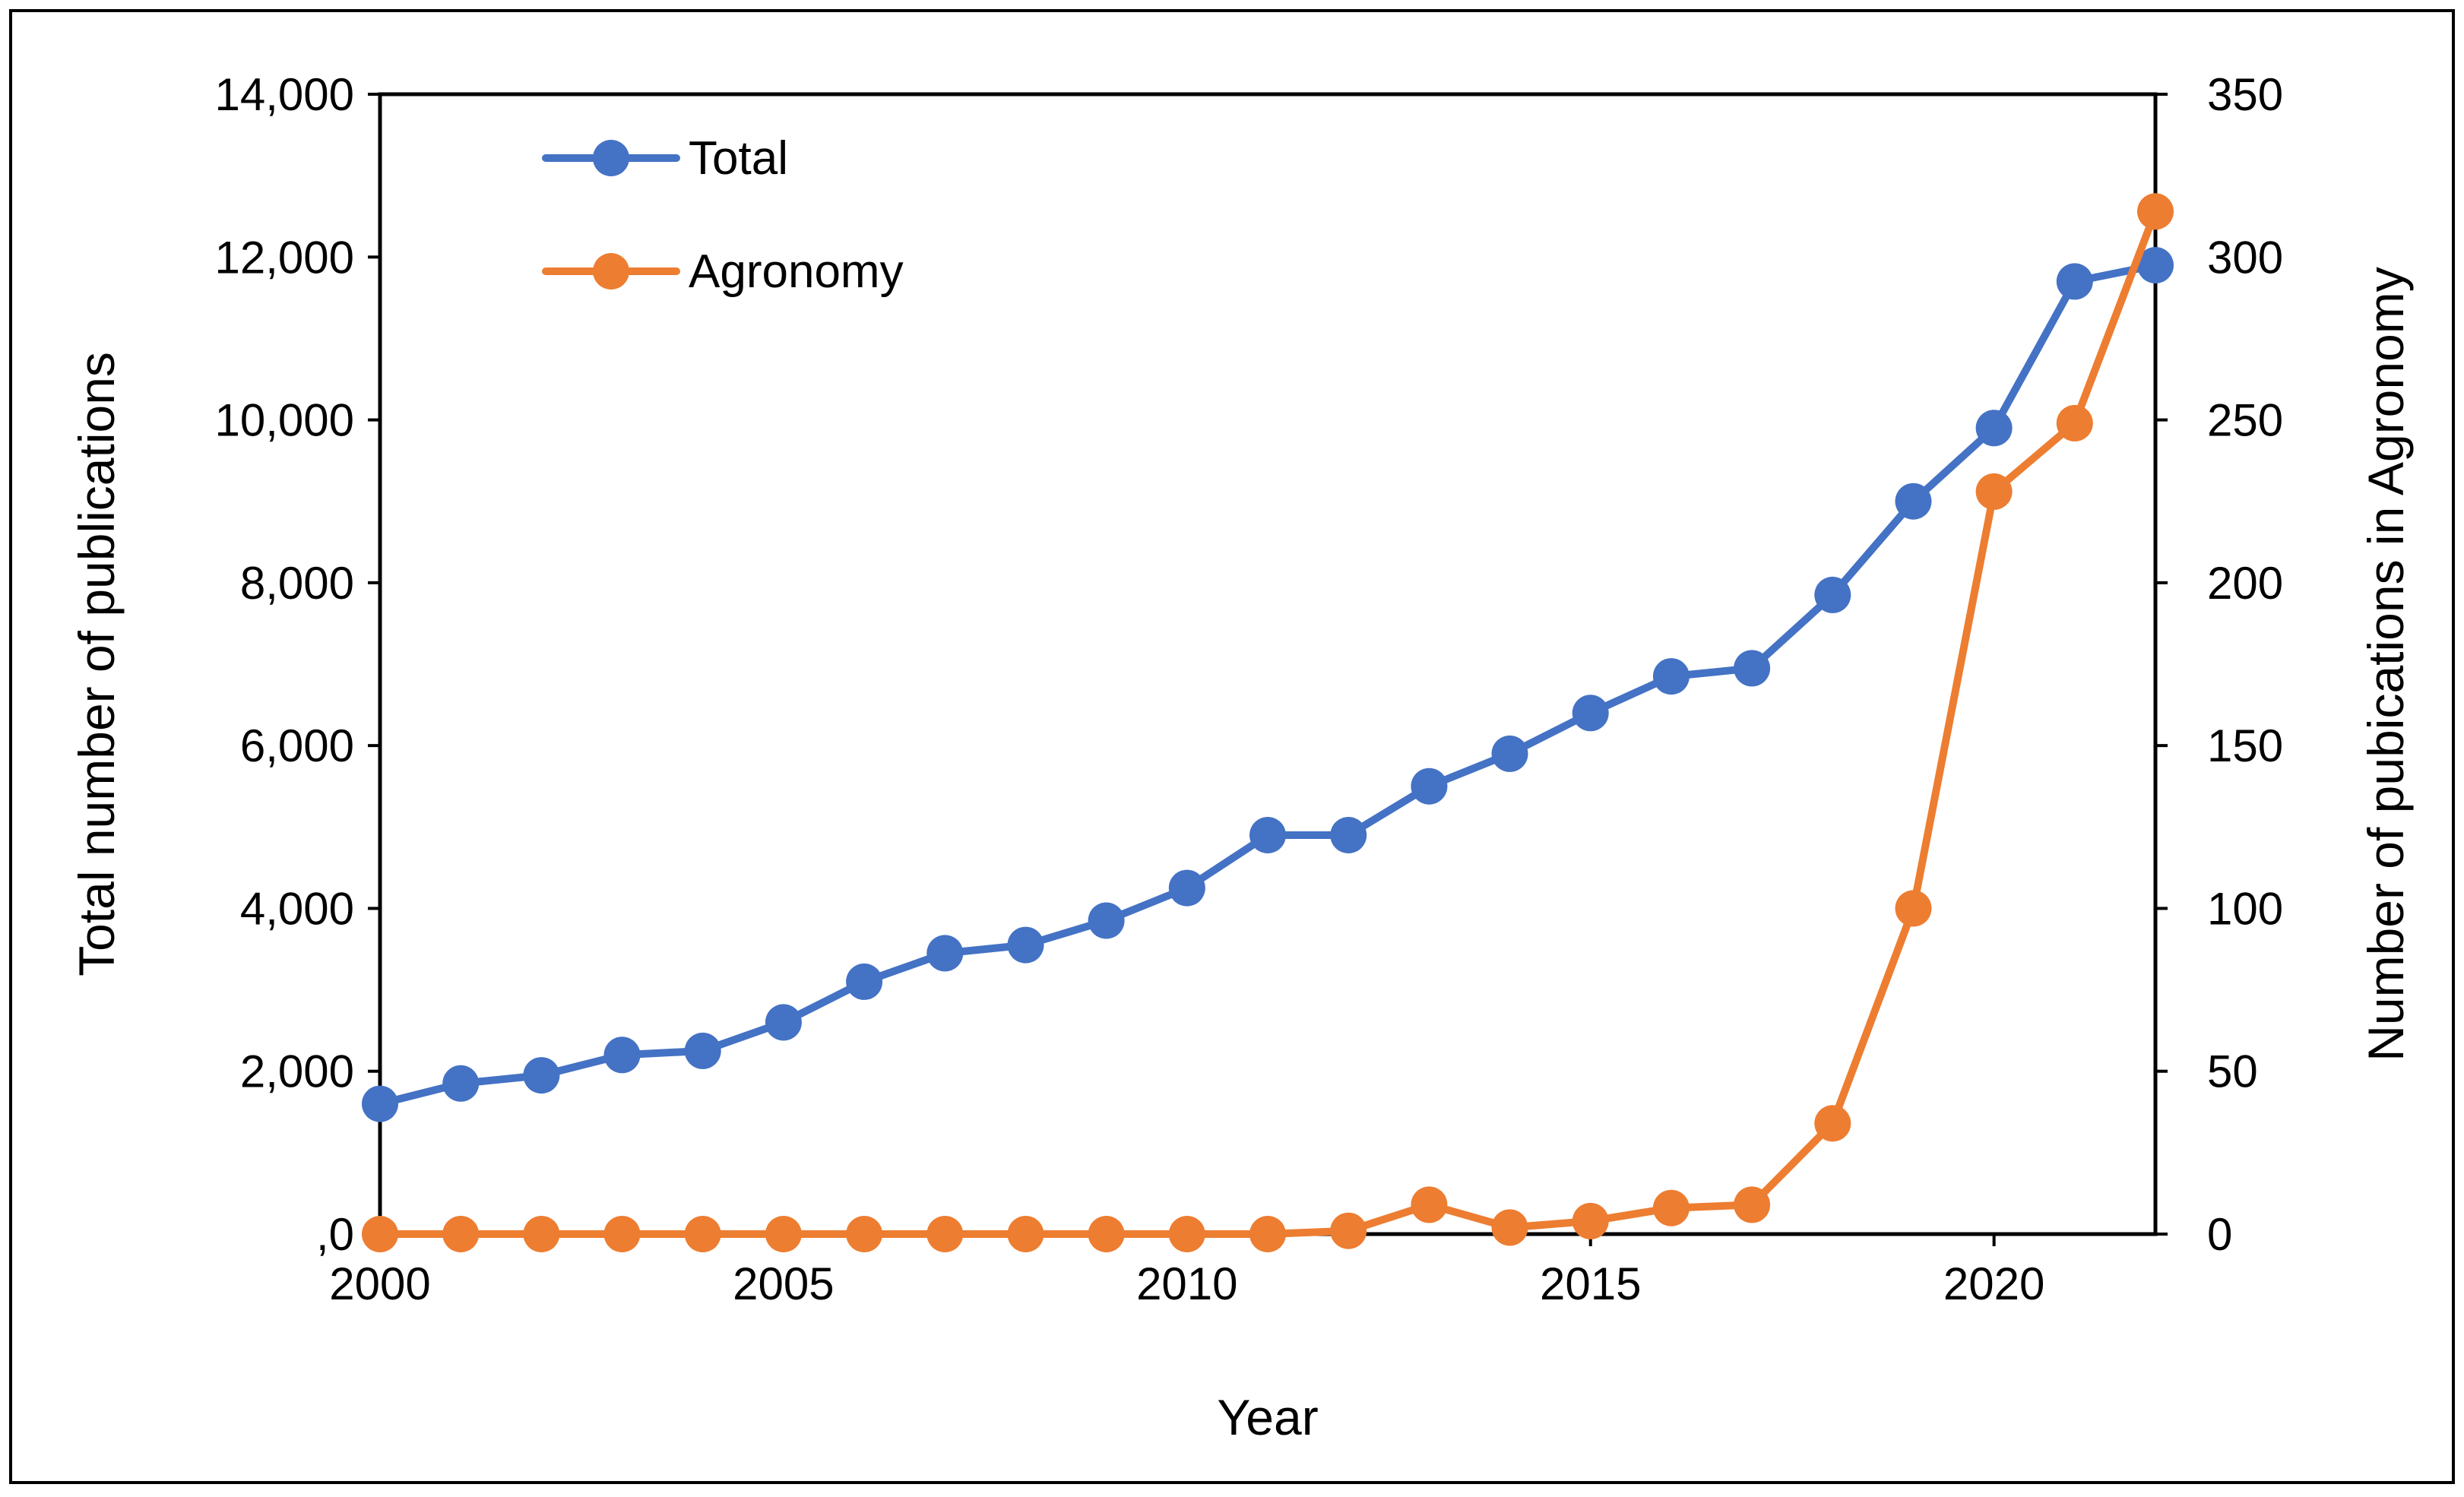  Describe the element at coordinates (284, 257) in the screenshot. I see `y-tick-label: 12,000` at that location.